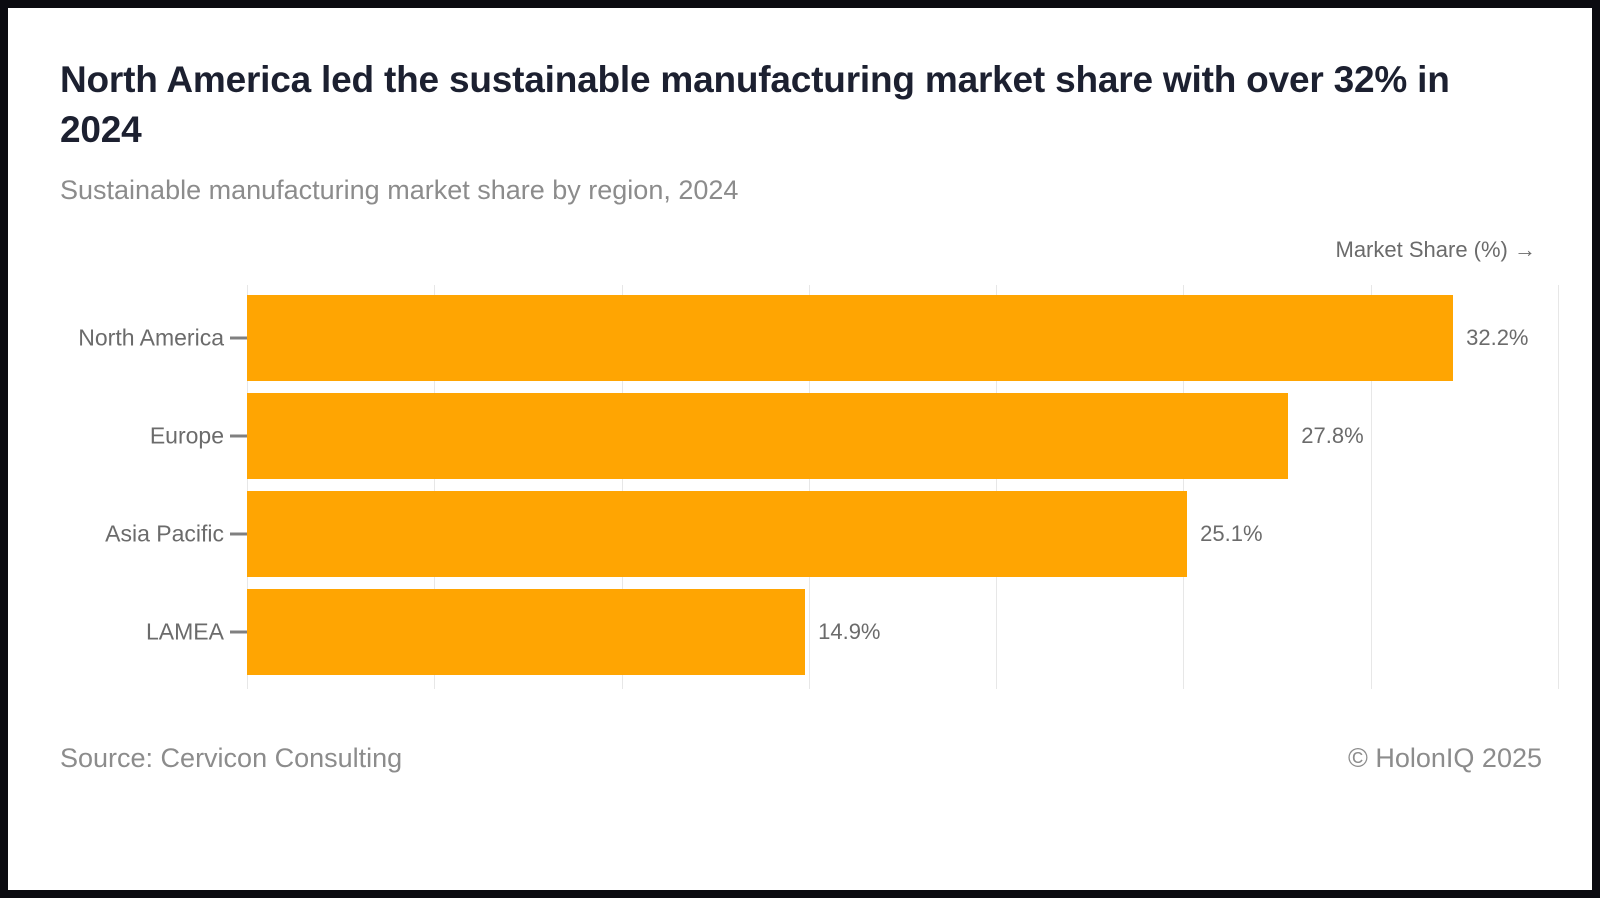  I want to click on value-label: 14.9%, so click(849, 631).